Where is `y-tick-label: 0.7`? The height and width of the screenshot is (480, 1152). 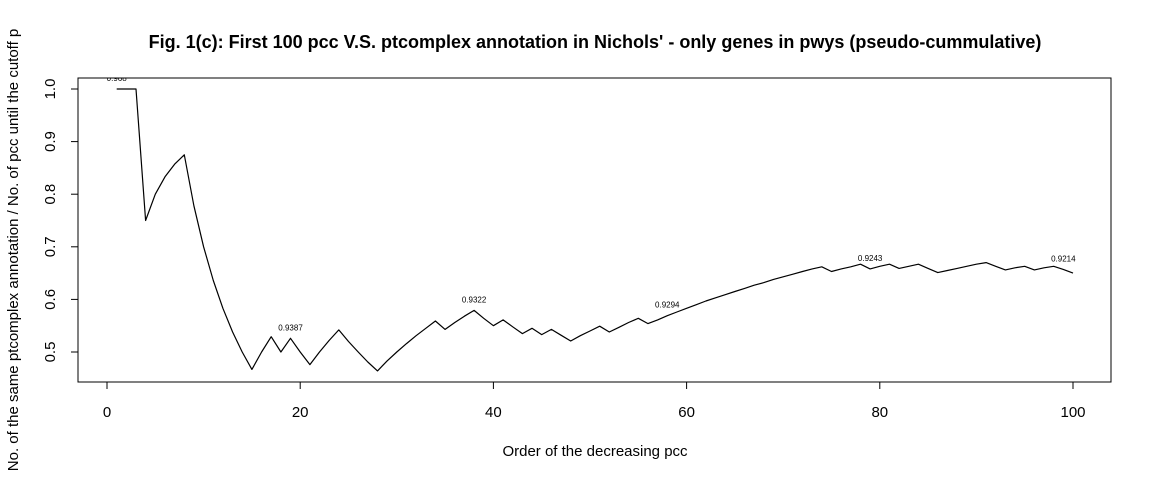
y-tick-label: 0.7 is located at coordinates (50, 246).